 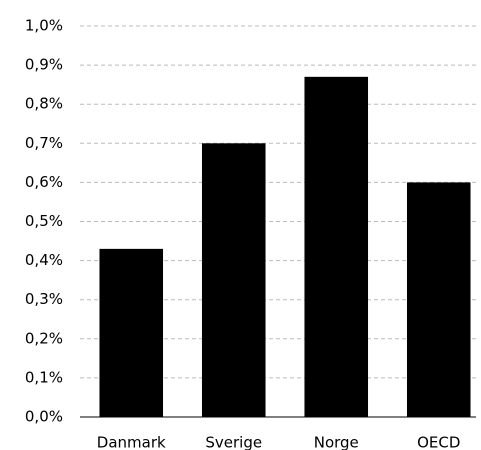 I want to click on y-tick-label: 0,3%, so click(x=44, y=299).